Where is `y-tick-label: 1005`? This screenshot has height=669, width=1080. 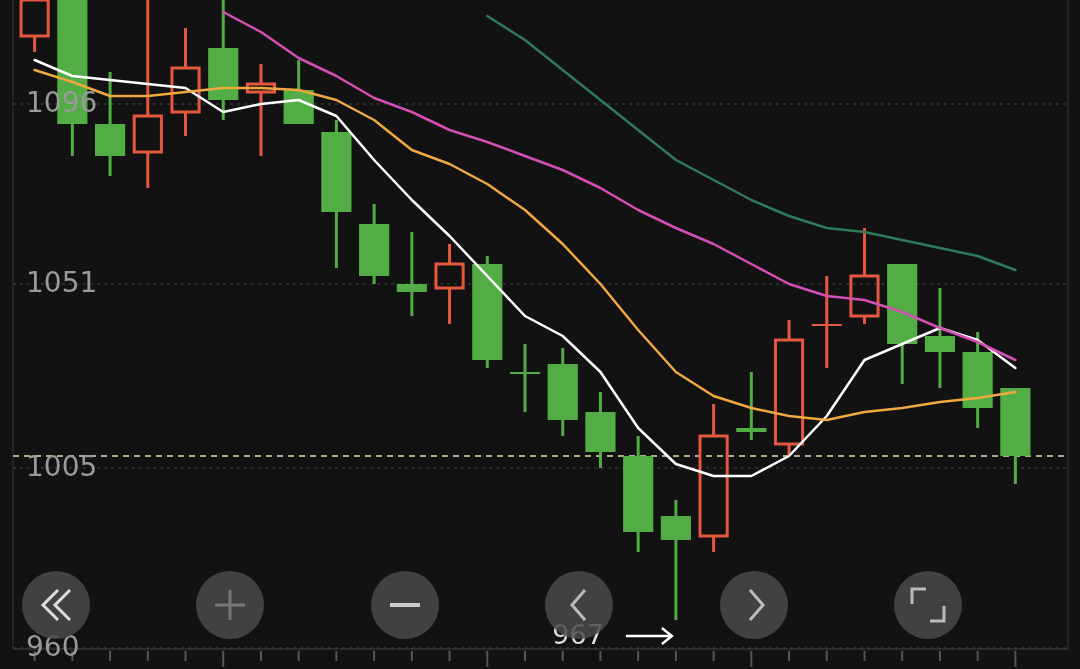 y-tick-label: 1005 is located at coordinates (62, 466).